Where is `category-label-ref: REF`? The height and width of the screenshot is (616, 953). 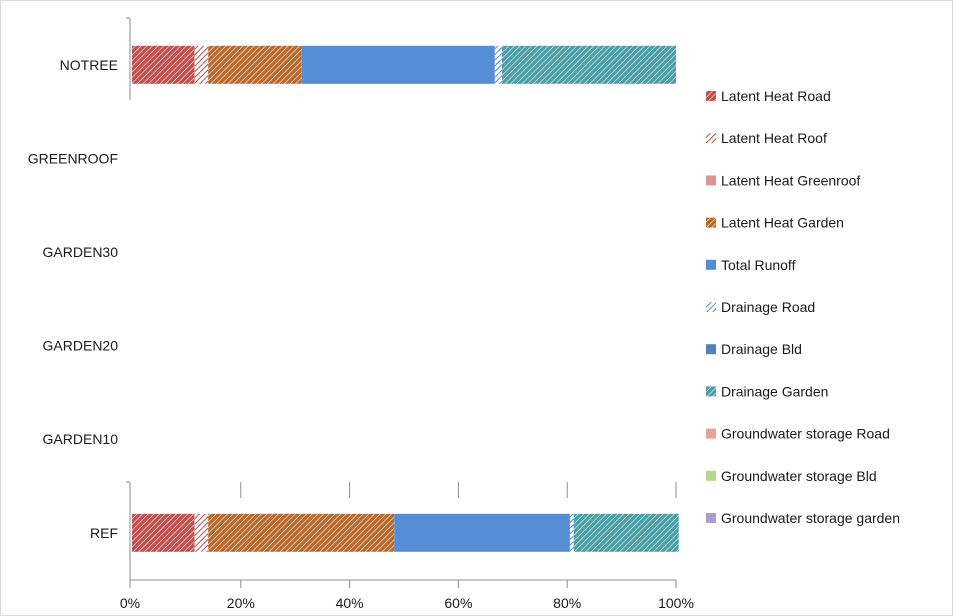 category-label-ref: REF is located at coordinates (104, 533).